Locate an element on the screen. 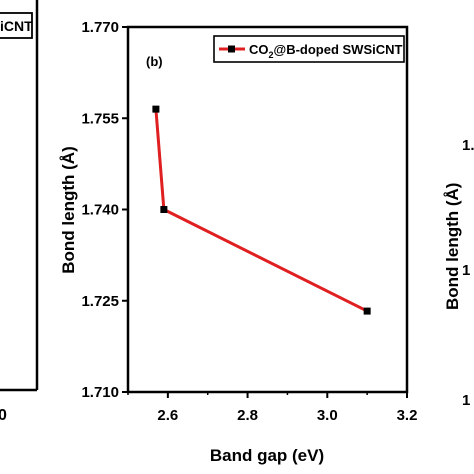  legend: CO2@B-doped SWSiCNT is located at coordinates (309, 49).